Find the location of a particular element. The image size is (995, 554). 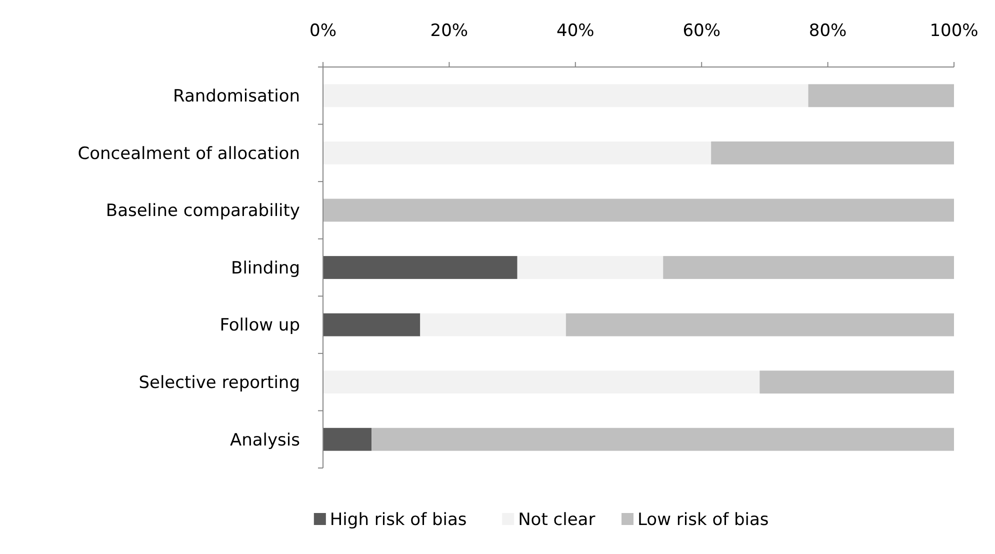

y-tick-label: Blinding is located at coordinates (265, 268).